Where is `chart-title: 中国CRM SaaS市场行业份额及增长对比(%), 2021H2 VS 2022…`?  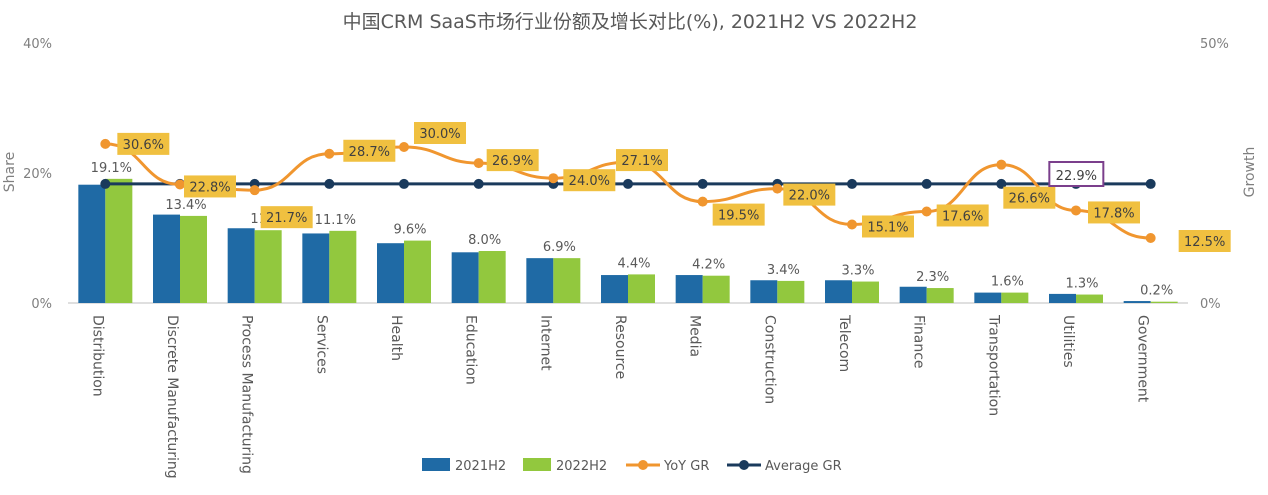 chart-title: 中国CRM SaaS市场行业份额及增长对比(%), 2021H2 VS 2022… is located at coordinates (630, 22).